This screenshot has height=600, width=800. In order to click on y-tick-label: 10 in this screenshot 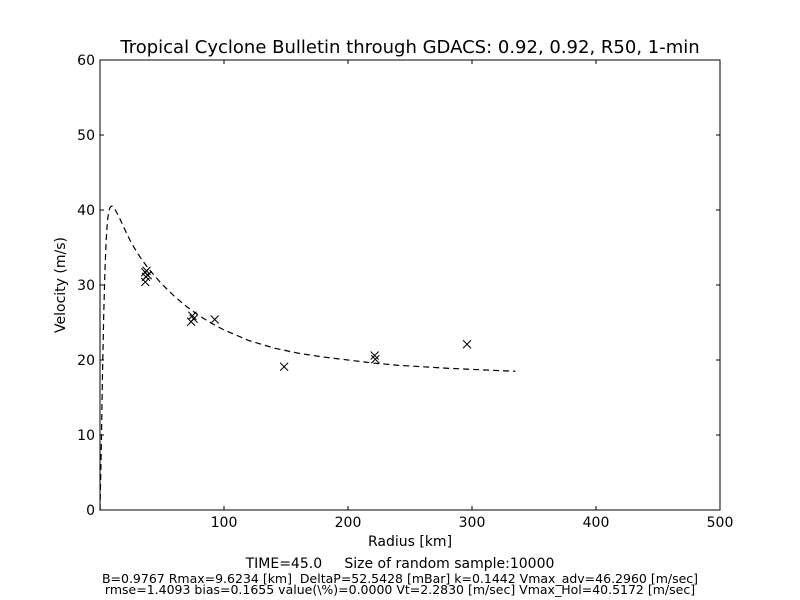, I will do `click(86, 436)`.